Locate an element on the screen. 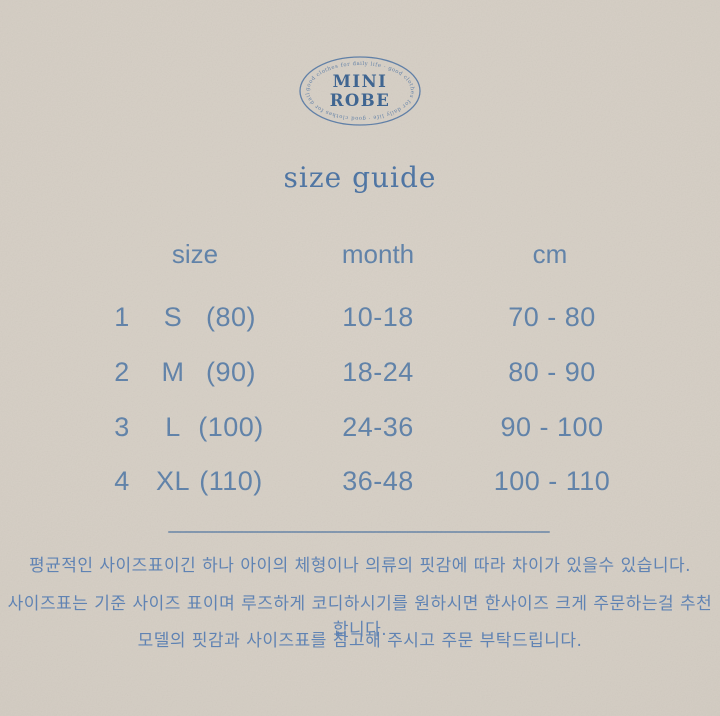 The width and height of the screenshot is (720, 716). cm-range: 70 - 80 is located at coordinates (552, 317).